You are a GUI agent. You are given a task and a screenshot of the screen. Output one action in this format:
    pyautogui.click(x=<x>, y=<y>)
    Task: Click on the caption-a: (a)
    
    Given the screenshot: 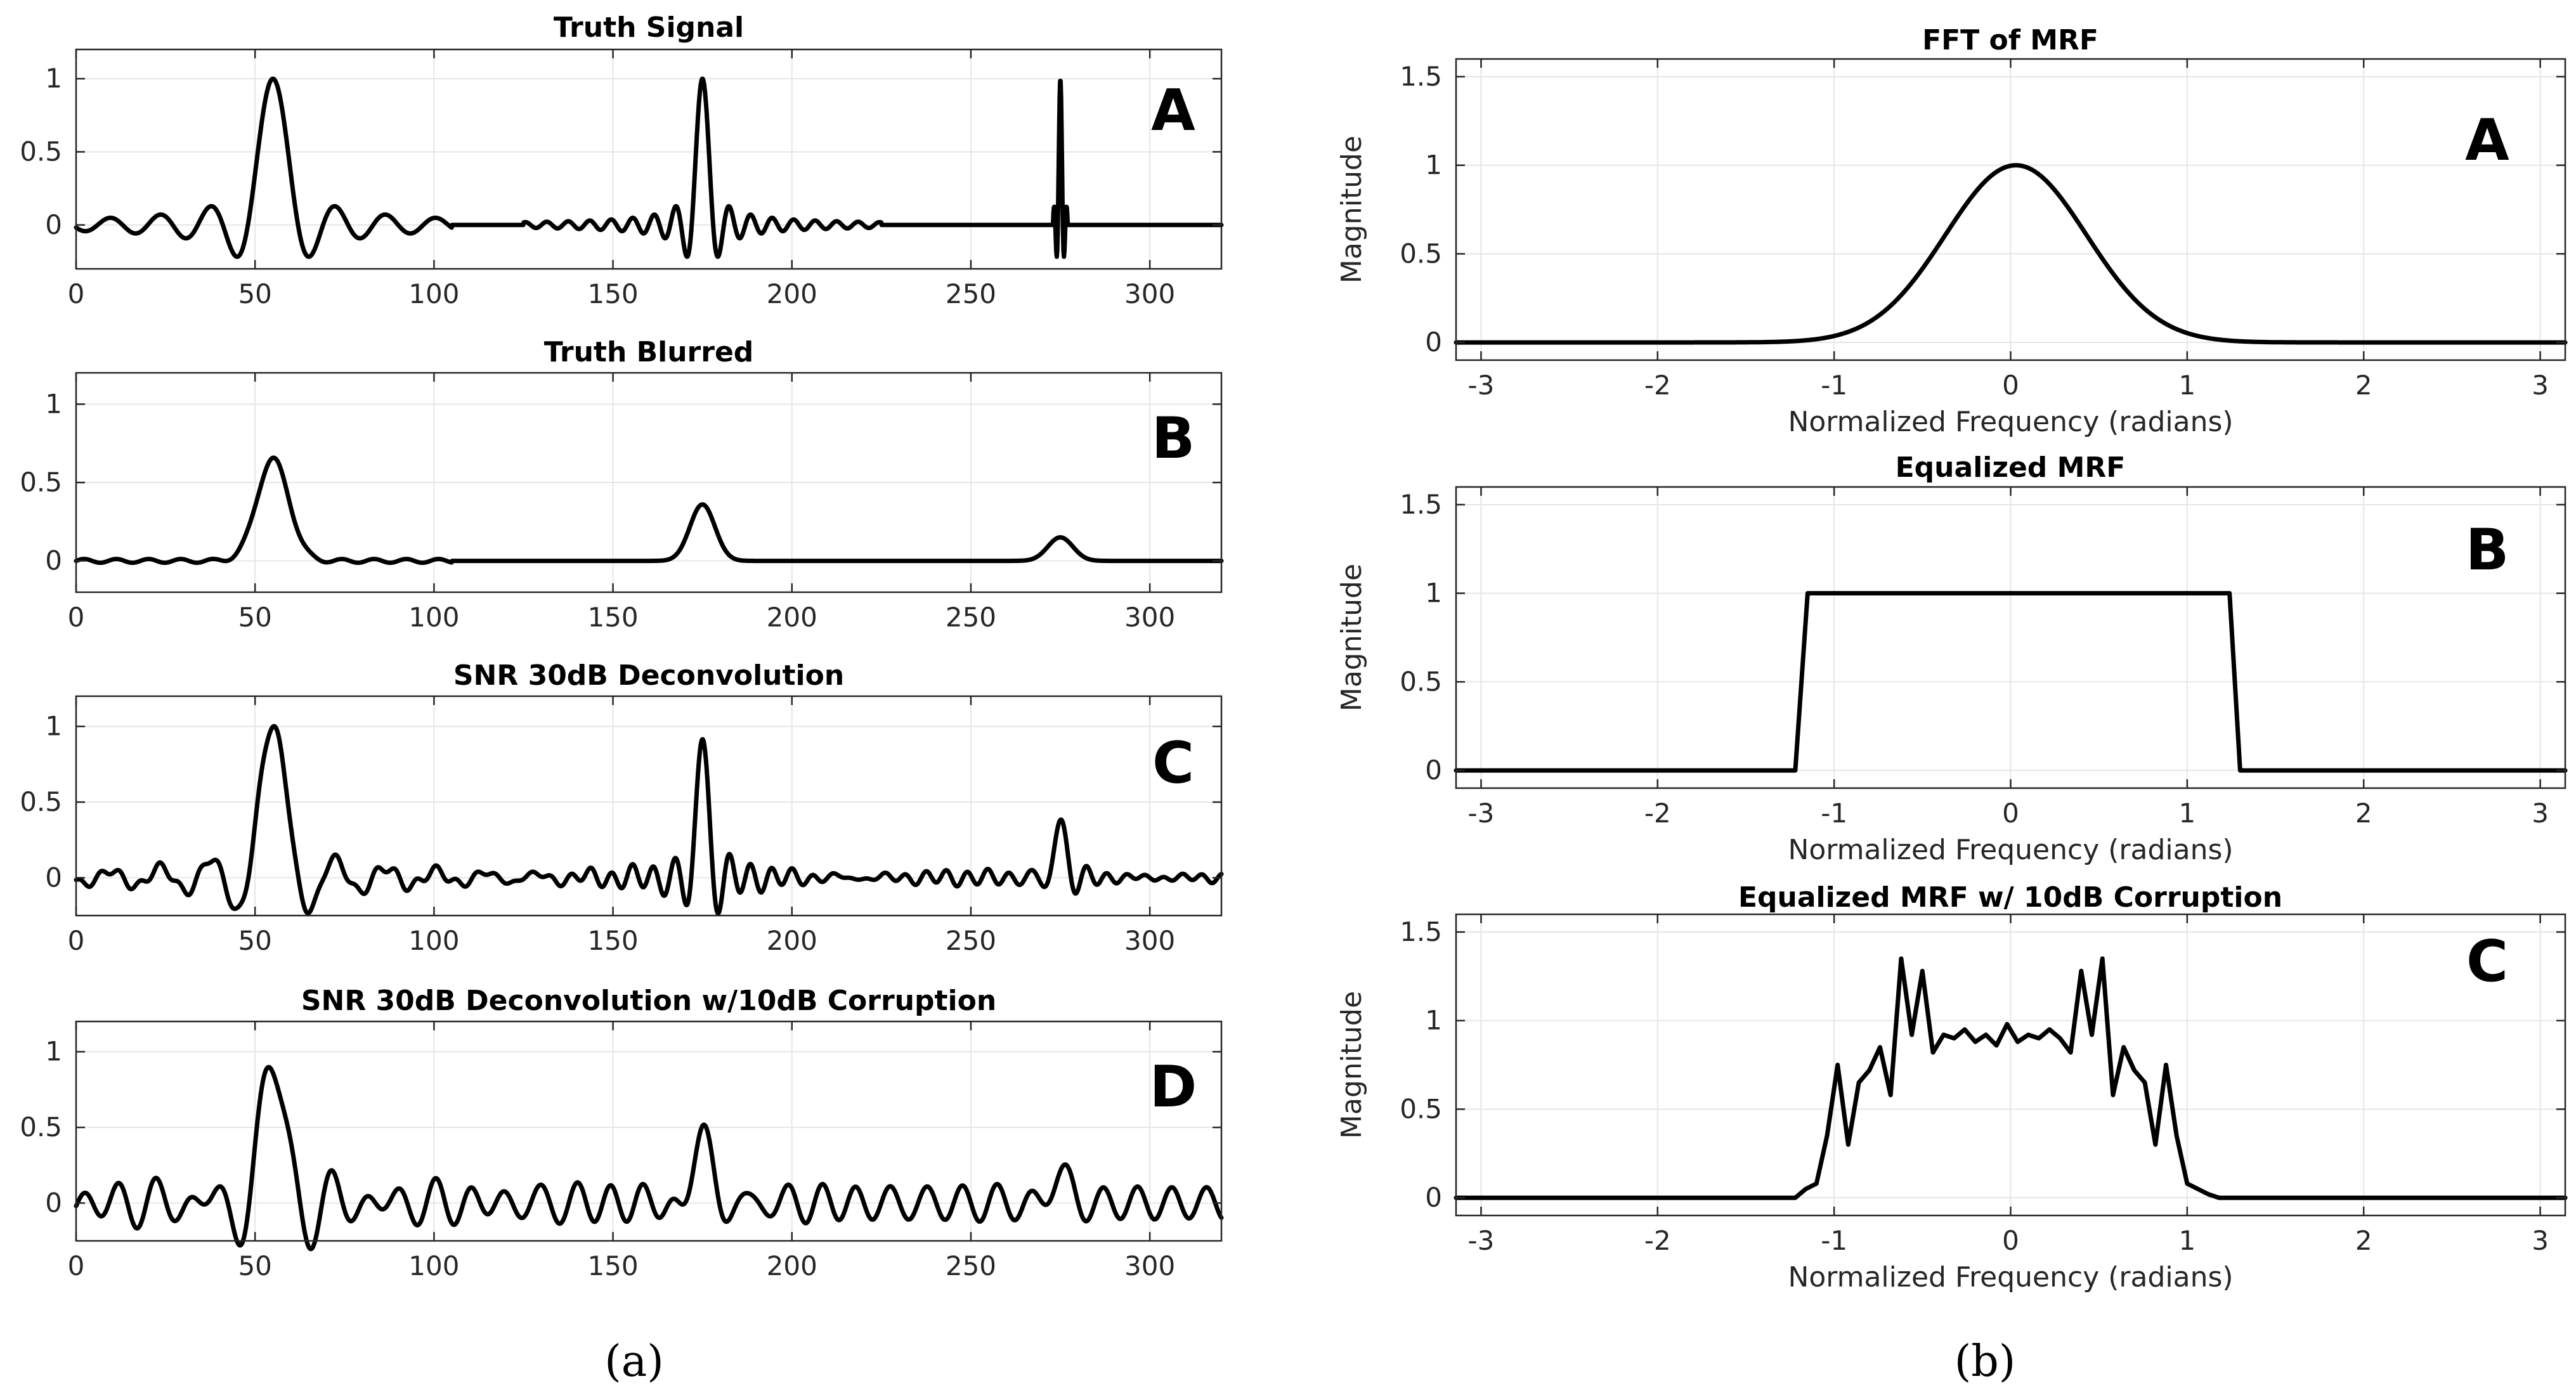 What is the action you would take?
    pyautogui.click(x=634, y=1362)
    